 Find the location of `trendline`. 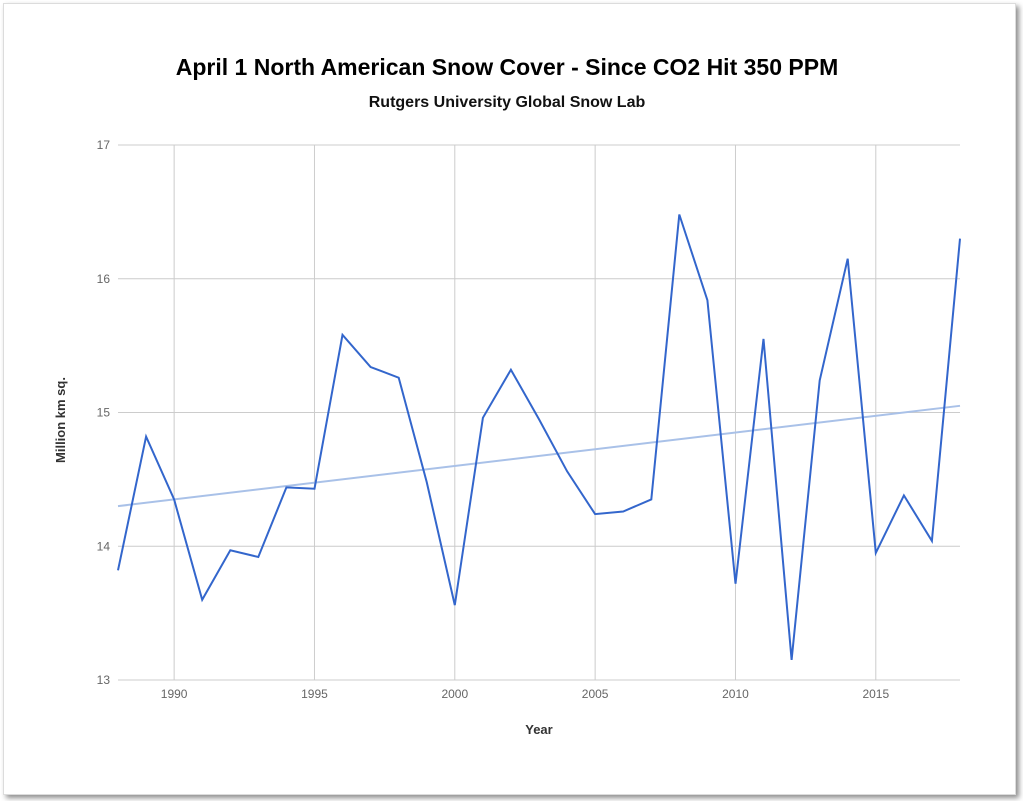

trendline is located at coordinates (539, 456).